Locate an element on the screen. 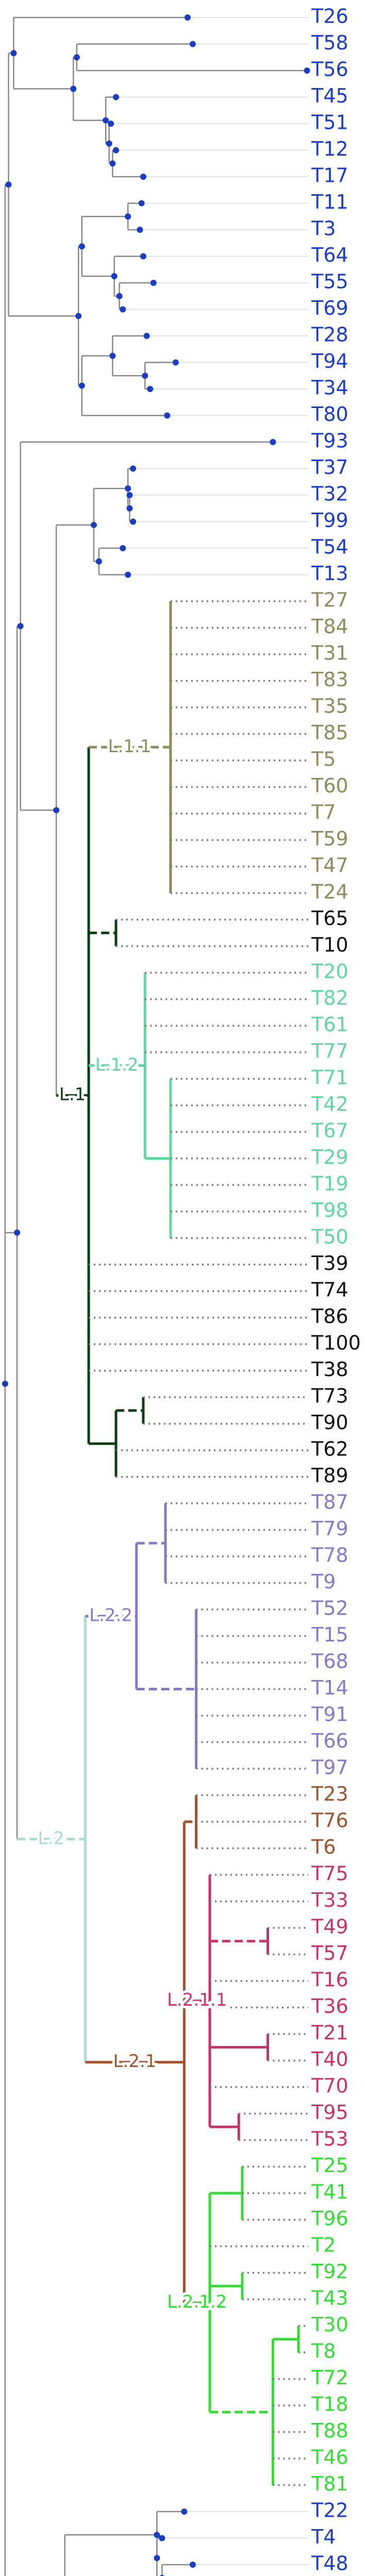  leaf-label: T57 is located at coordinates (330, 1953).